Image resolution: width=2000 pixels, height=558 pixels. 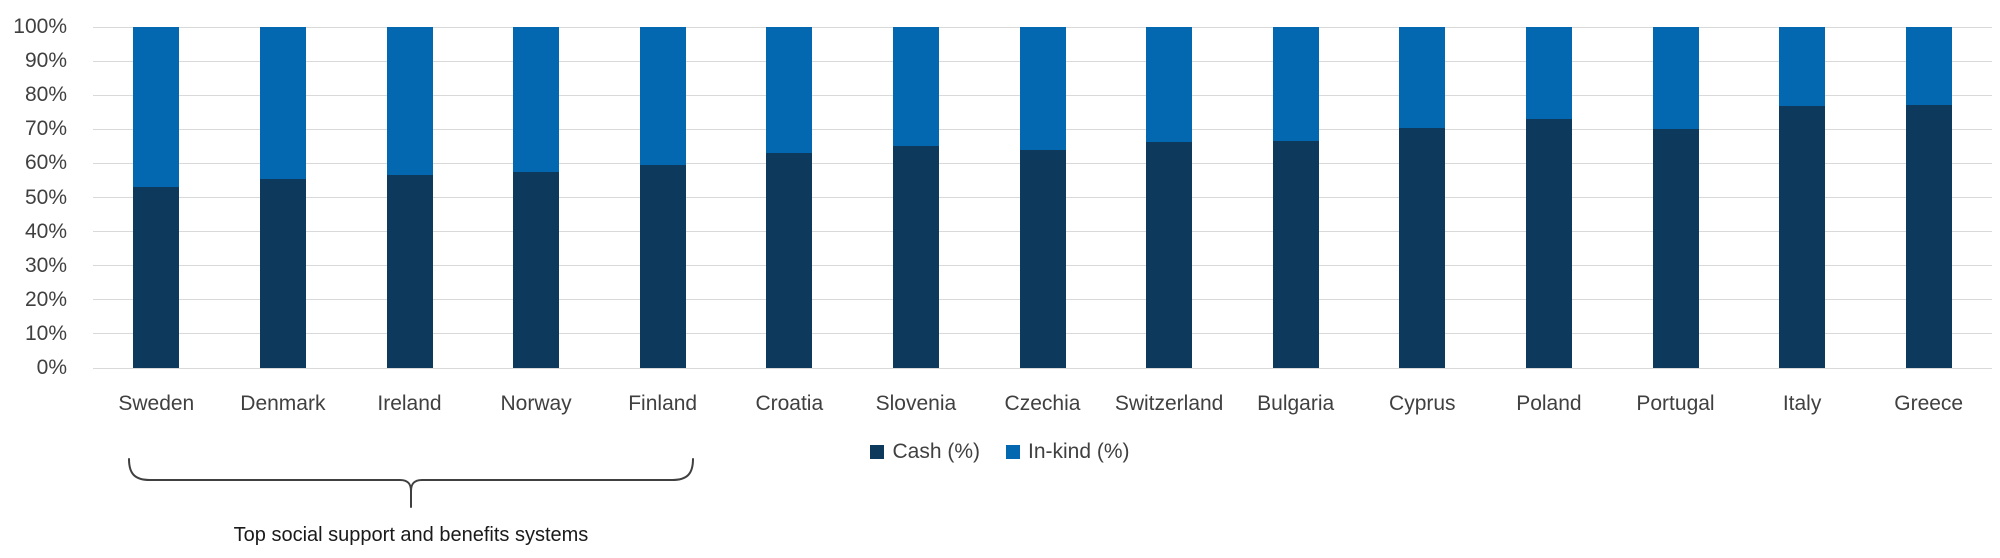 I want to click on gridline, so click(x=1042, y=368).